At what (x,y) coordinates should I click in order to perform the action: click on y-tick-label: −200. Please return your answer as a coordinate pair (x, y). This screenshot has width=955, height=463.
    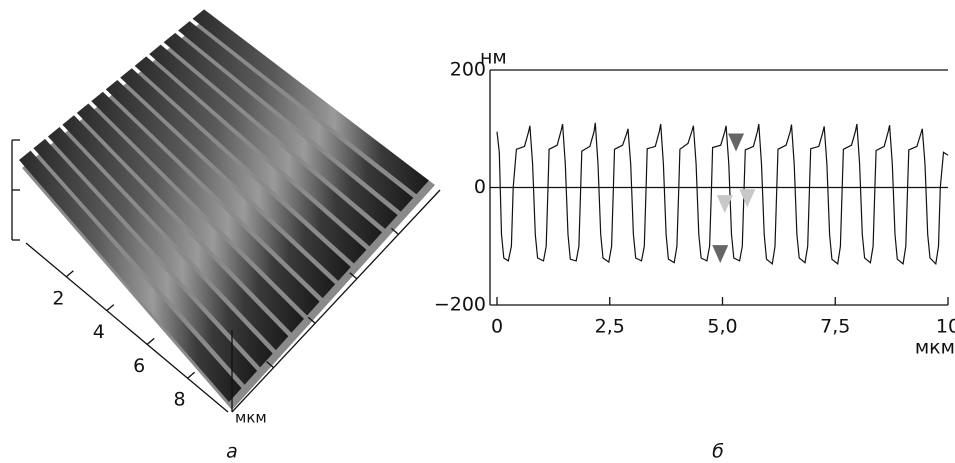
    Looking at the image, I should click on (460, 305).